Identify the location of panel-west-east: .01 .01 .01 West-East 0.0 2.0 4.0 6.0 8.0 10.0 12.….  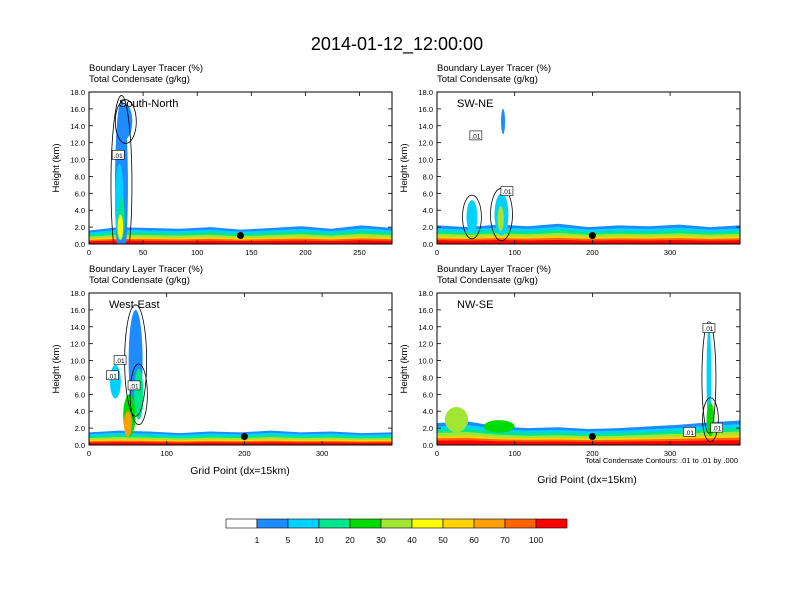
(222, 373).